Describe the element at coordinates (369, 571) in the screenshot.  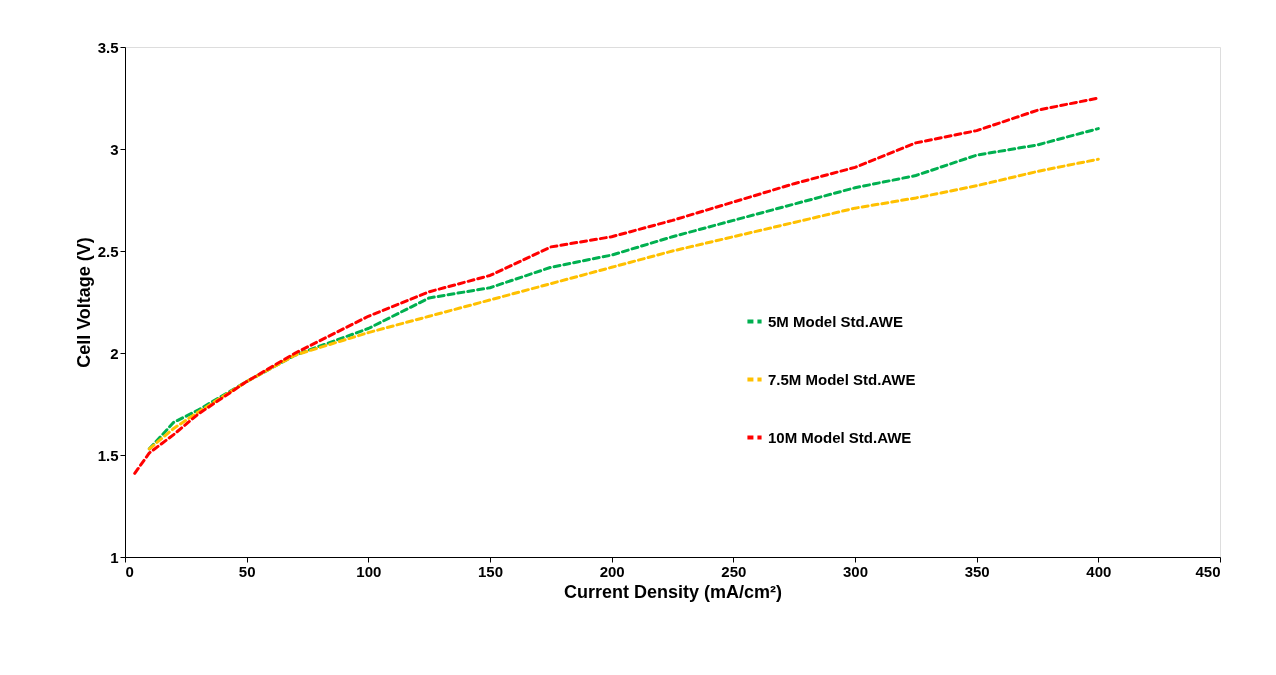
I see `x-tick-label: 100` at that location.